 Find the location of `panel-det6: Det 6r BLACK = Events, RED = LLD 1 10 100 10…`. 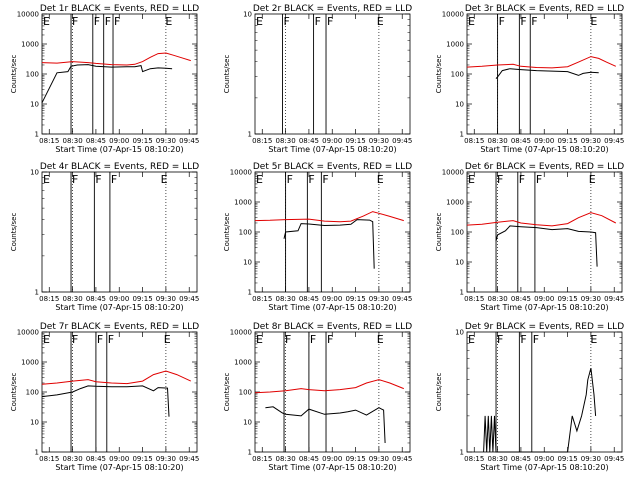

panel-det6: Det 6r BLACK = Events, RED = LLD 1 10 100 10… is located at coordinates (529, 237).